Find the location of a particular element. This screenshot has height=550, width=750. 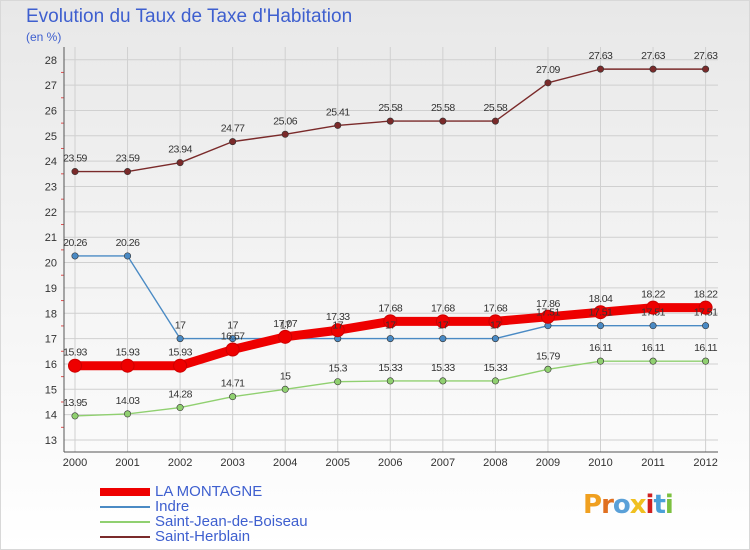

data-label: 23.94 is located at coordinates (180, 150).